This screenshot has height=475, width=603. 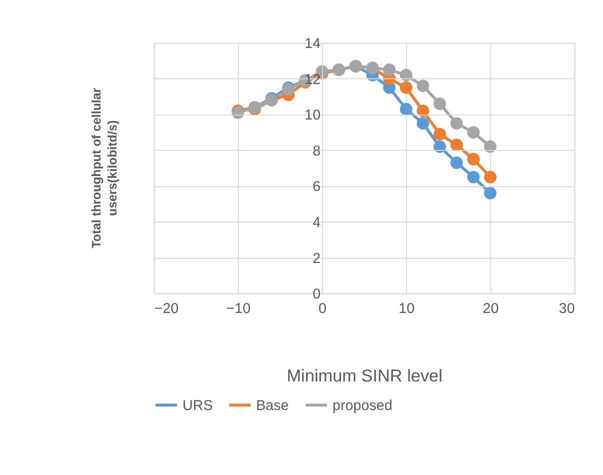 What do you see at coordinates (316, 223) in the screenshot?
I see `y-tick-label: 4` at bounding box center [316, 223].